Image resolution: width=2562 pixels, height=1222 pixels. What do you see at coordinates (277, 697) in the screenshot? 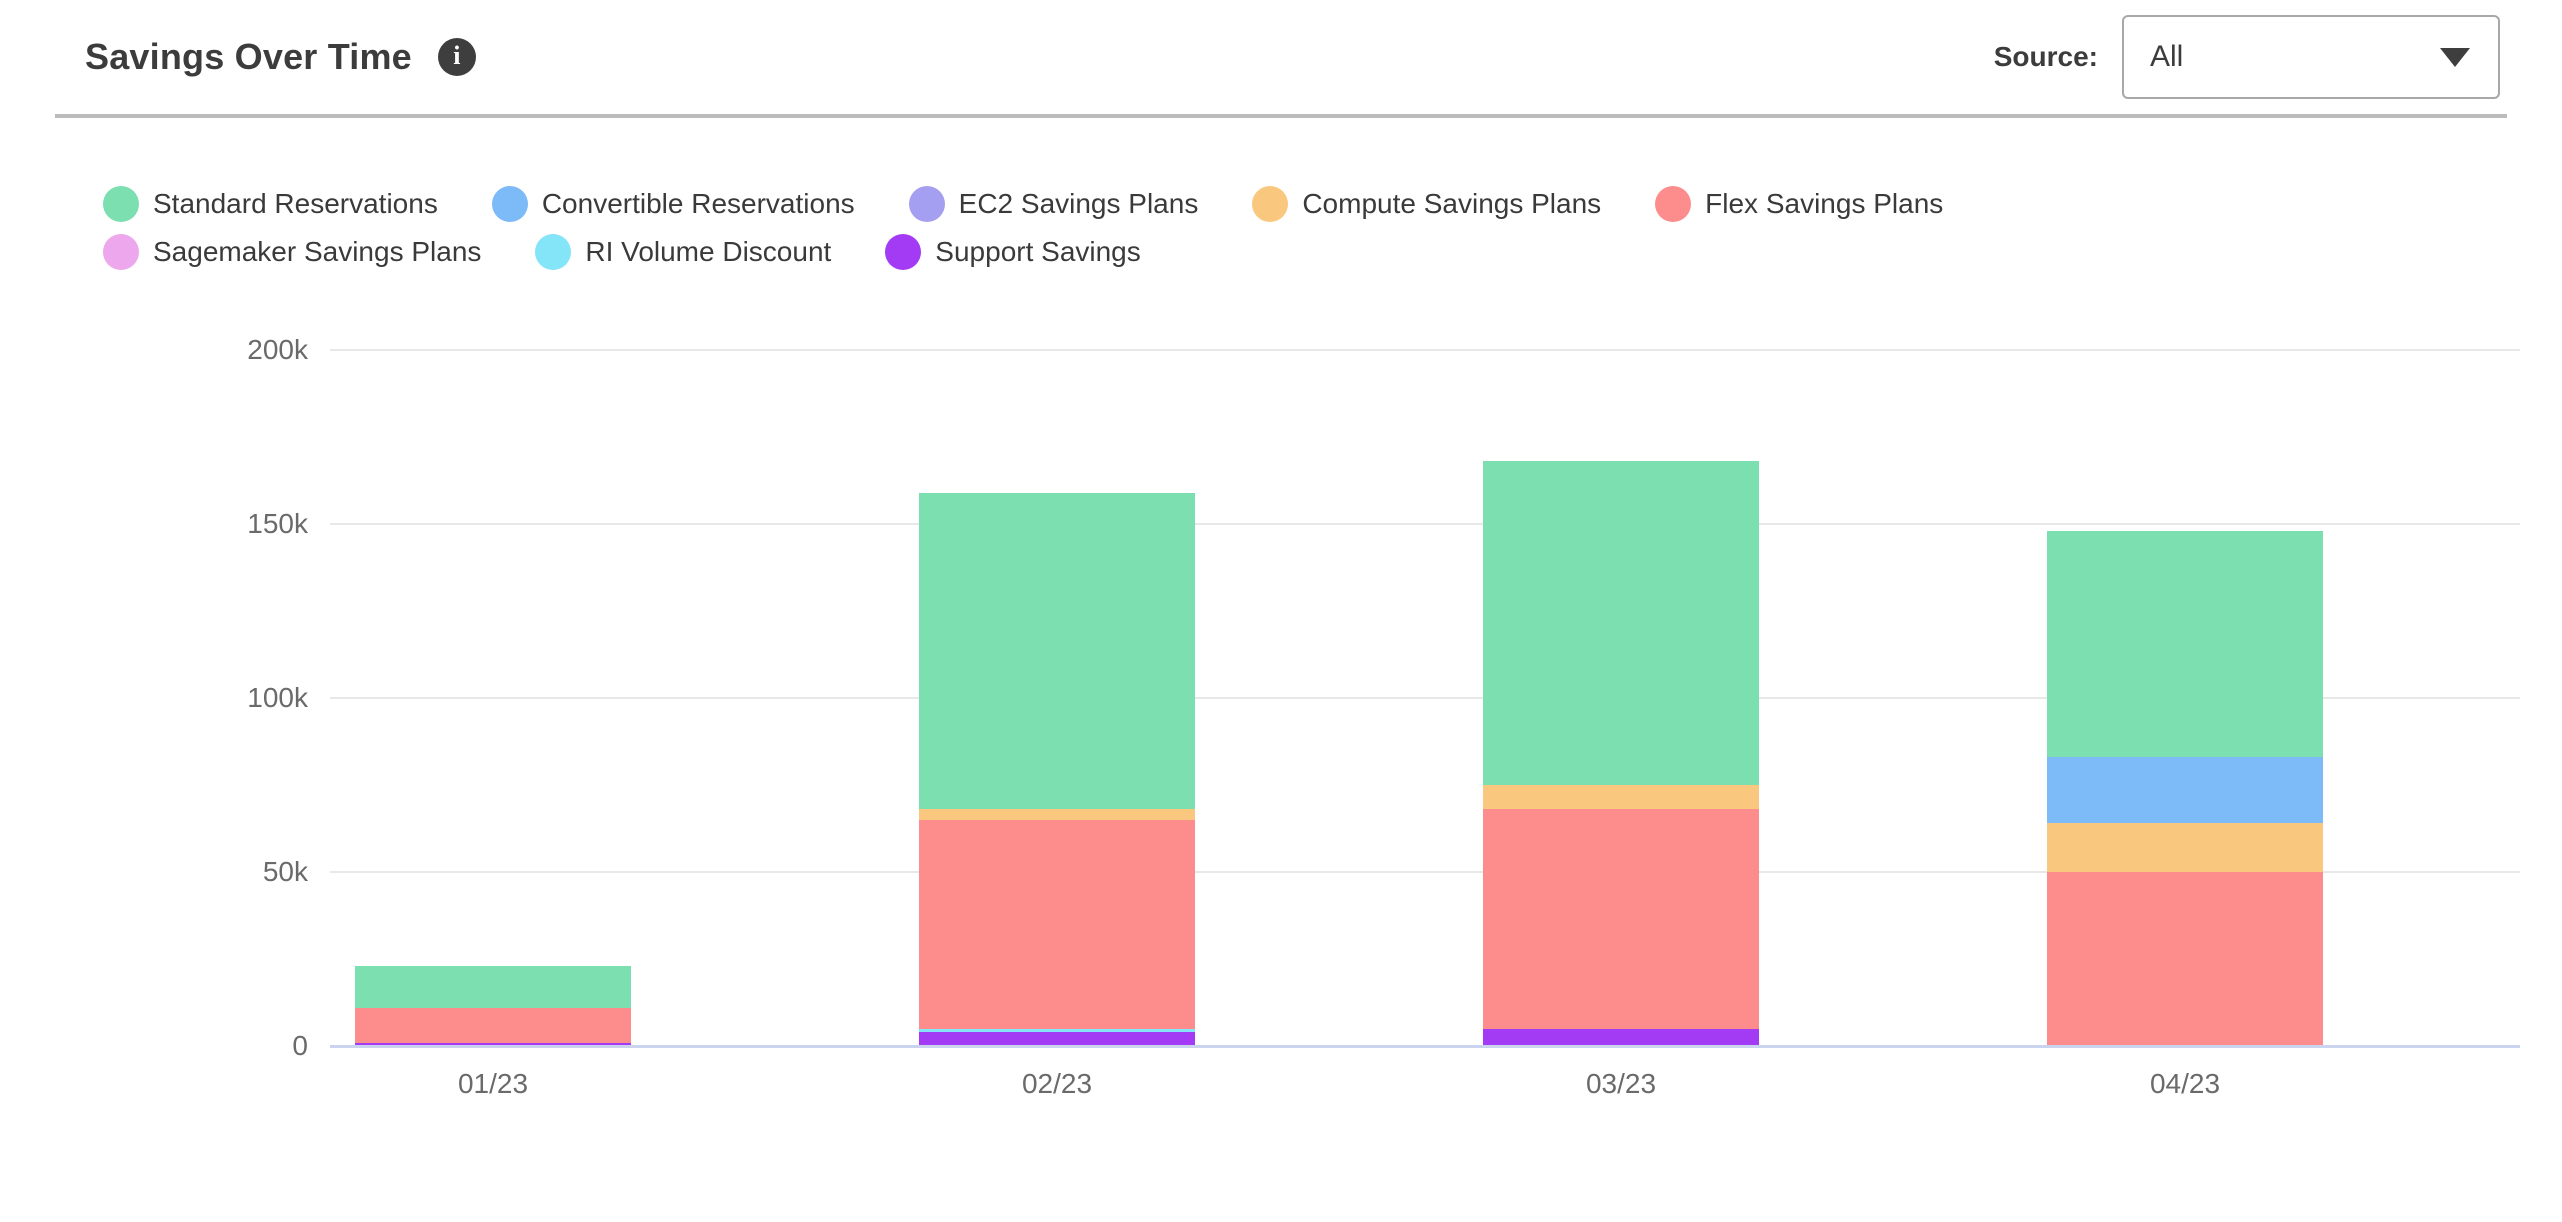
I see `y-axis-tick-label: 100k` at bounding box center [277, 697].